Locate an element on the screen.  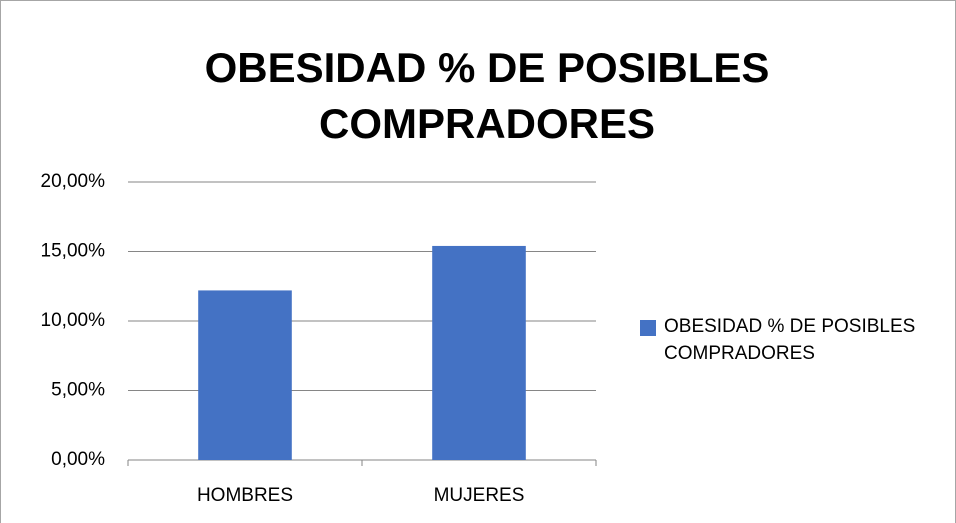
y-tick-label: 15,00% is located at coordinates (73, 251).